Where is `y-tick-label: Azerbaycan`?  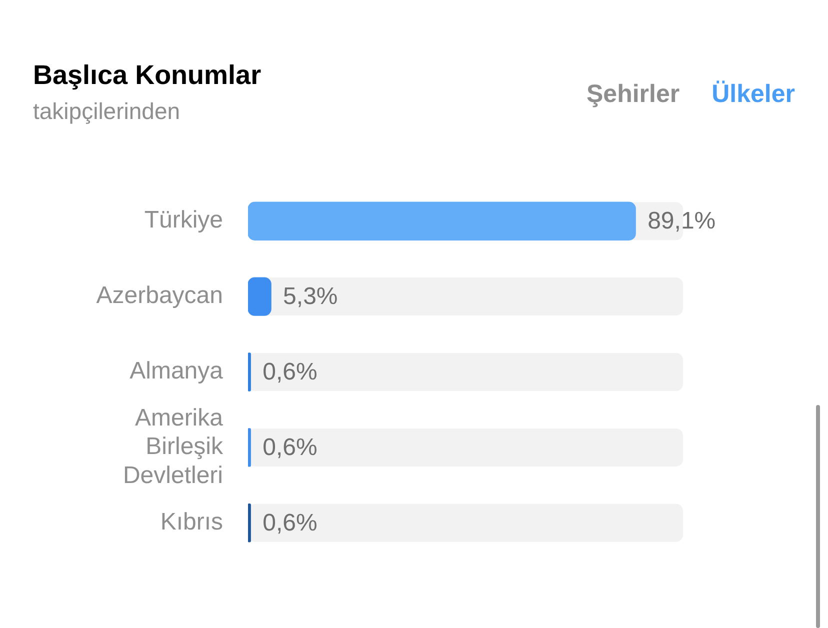
y-tick-label: Azerbaycan is located at coordinates (159, 296).